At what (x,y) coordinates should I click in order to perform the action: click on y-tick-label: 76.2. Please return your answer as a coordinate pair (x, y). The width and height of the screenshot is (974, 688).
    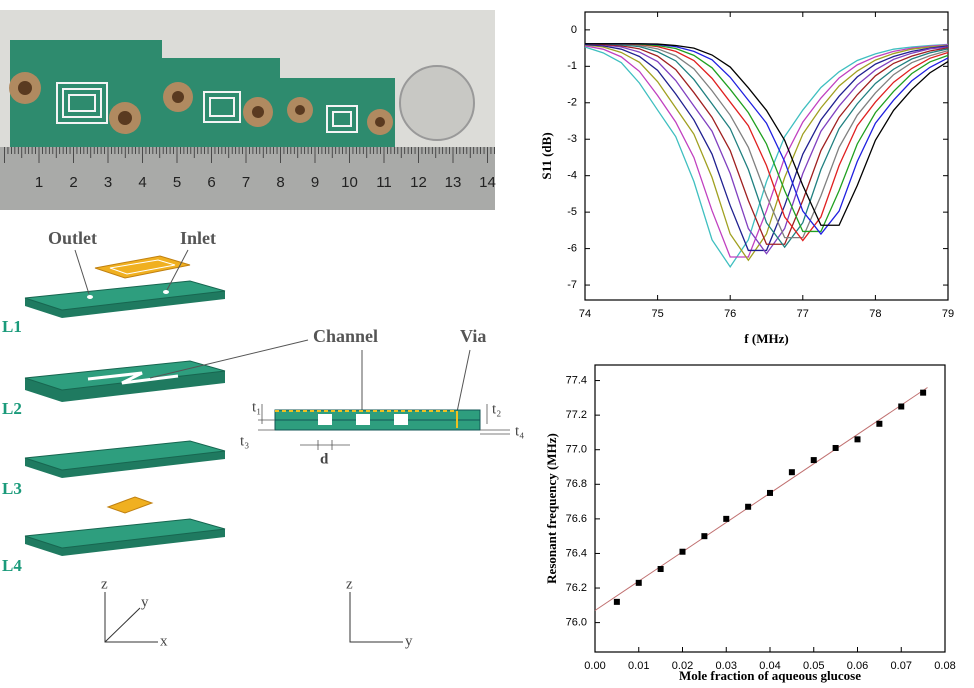
    Looking at the image, I should click on (576, 588).